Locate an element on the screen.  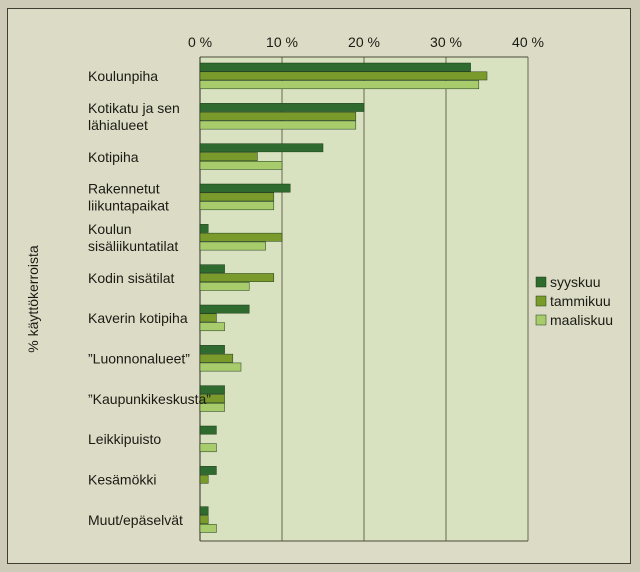
category-label: Koulun is located at coordinates (110, 229).